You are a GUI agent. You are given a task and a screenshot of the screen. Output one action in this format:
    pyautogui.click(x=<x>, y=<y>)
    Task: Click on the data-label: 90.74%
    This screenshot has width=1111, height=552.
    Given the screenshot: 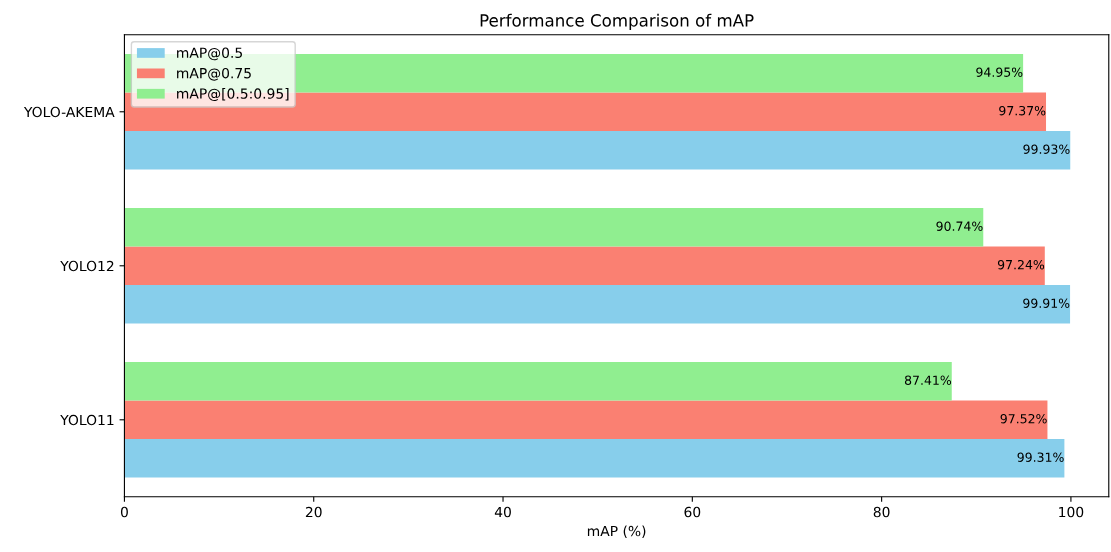 What is the action you would take?
    pyautogui.click(x=959, y=226)
    